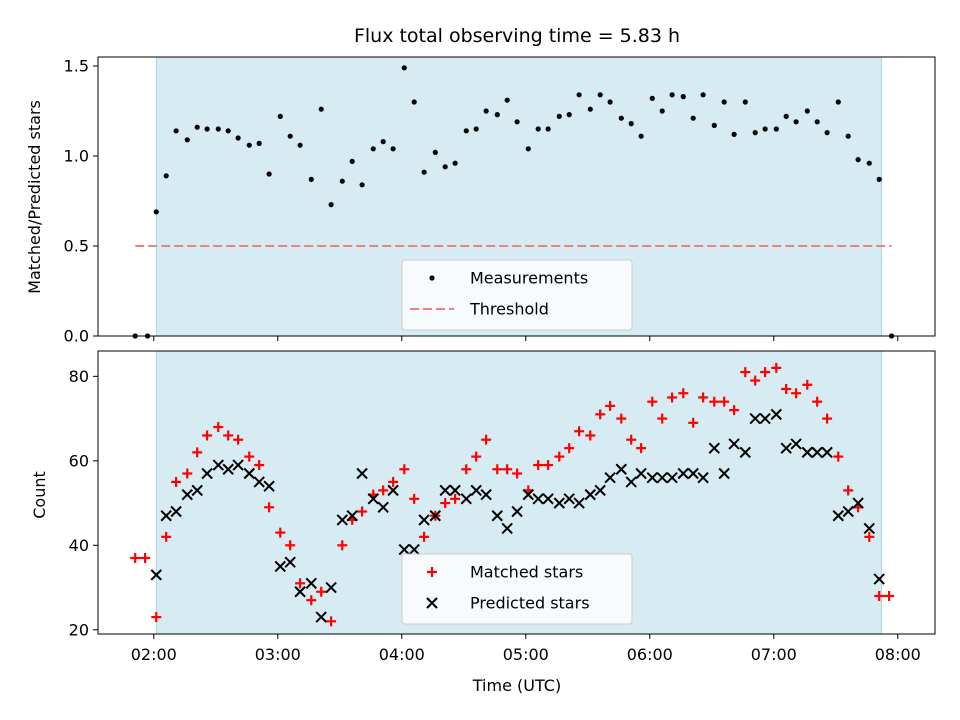 The image size is (960, 720). Describe the element at coordinates (774, 654) in the screenshot. I see `x-tick-label: 07:00` at that location.